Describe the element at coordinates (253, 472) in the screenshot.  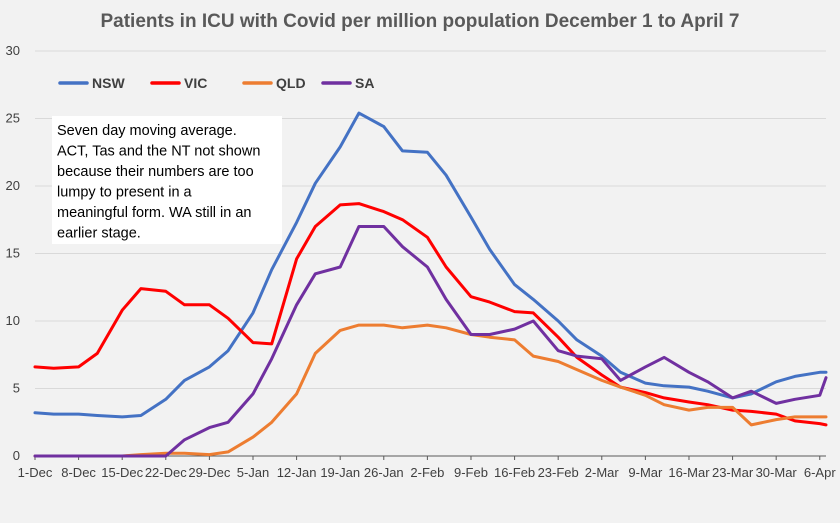
I see `x-tick-label: 5-Jan` at that location.